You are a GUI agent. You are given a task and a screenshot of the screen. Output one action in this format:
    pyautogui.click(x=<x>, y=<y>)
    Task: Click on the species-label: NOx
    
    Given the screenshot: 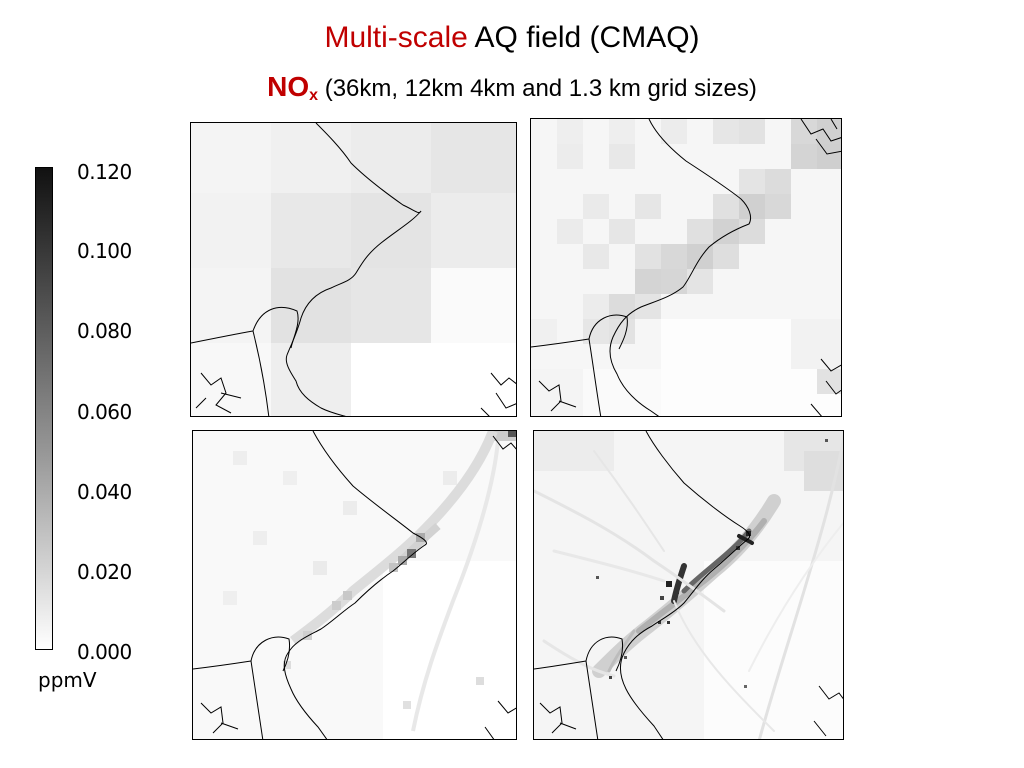 What is the action you would take?
    pyautogui.click(x=293, y=87)
    